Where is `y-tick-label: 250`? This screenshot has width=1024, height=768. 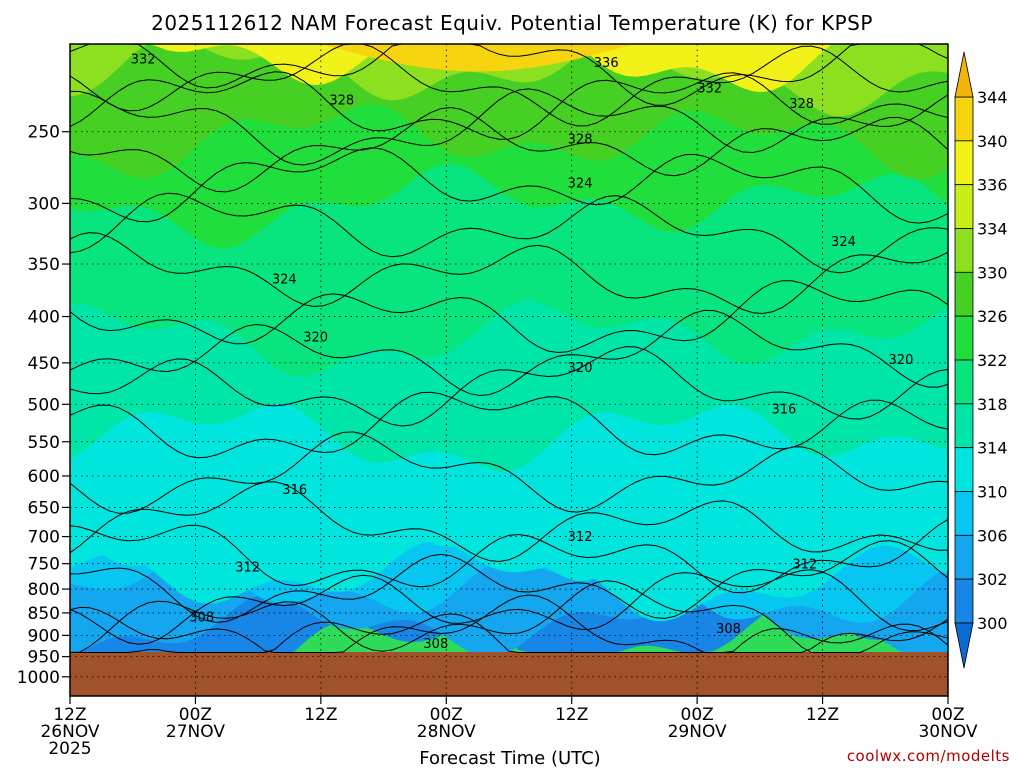 y-tick-label: 250 is located at coordinates (44, 133).